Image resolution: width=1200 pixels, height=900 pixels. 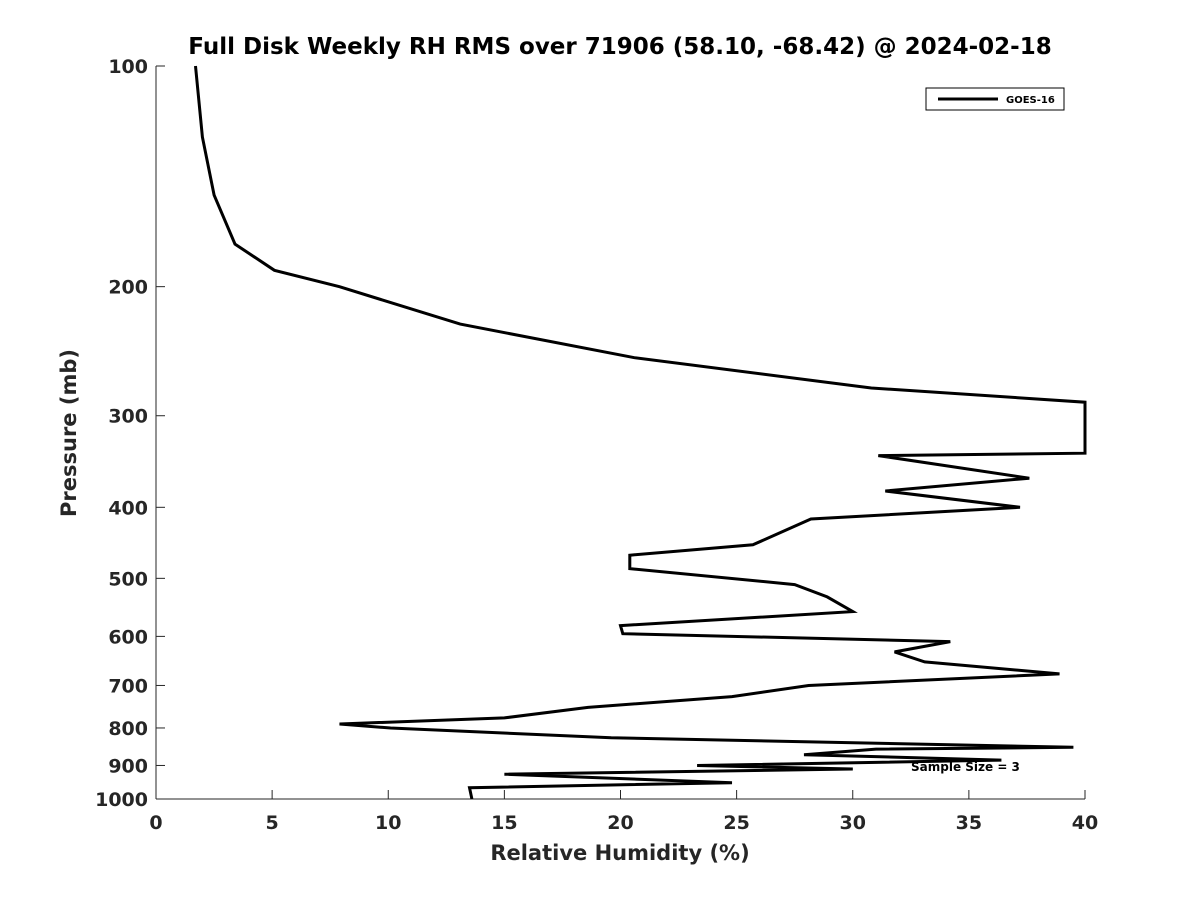 I want to click on legend: GOES-16, so click(x=995, y=99).